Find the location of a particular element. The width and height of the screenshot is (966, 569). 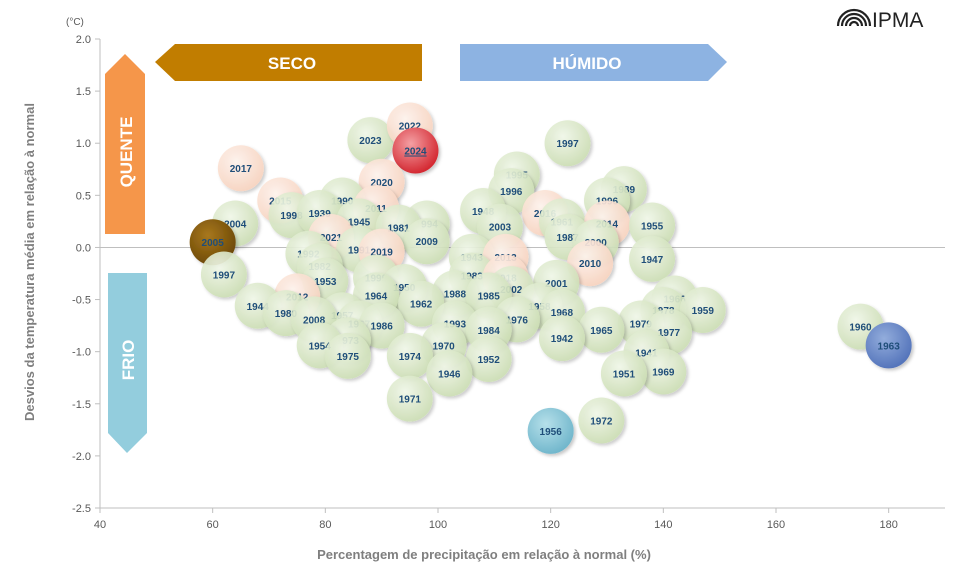

y-tick-label: 0.5 is located at coordinates (83, 196).